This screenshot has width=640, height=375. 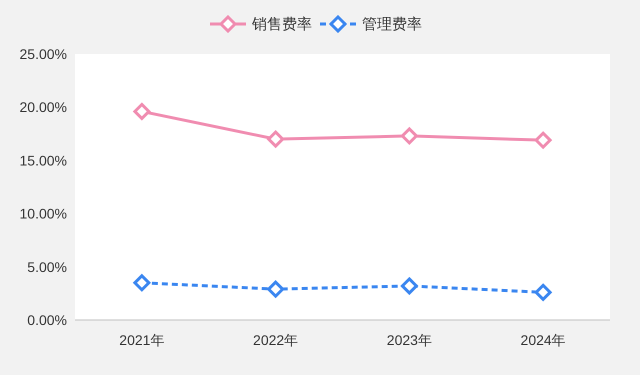 I want to click on legend-label: 管理费率, so click(x=392, y=24).